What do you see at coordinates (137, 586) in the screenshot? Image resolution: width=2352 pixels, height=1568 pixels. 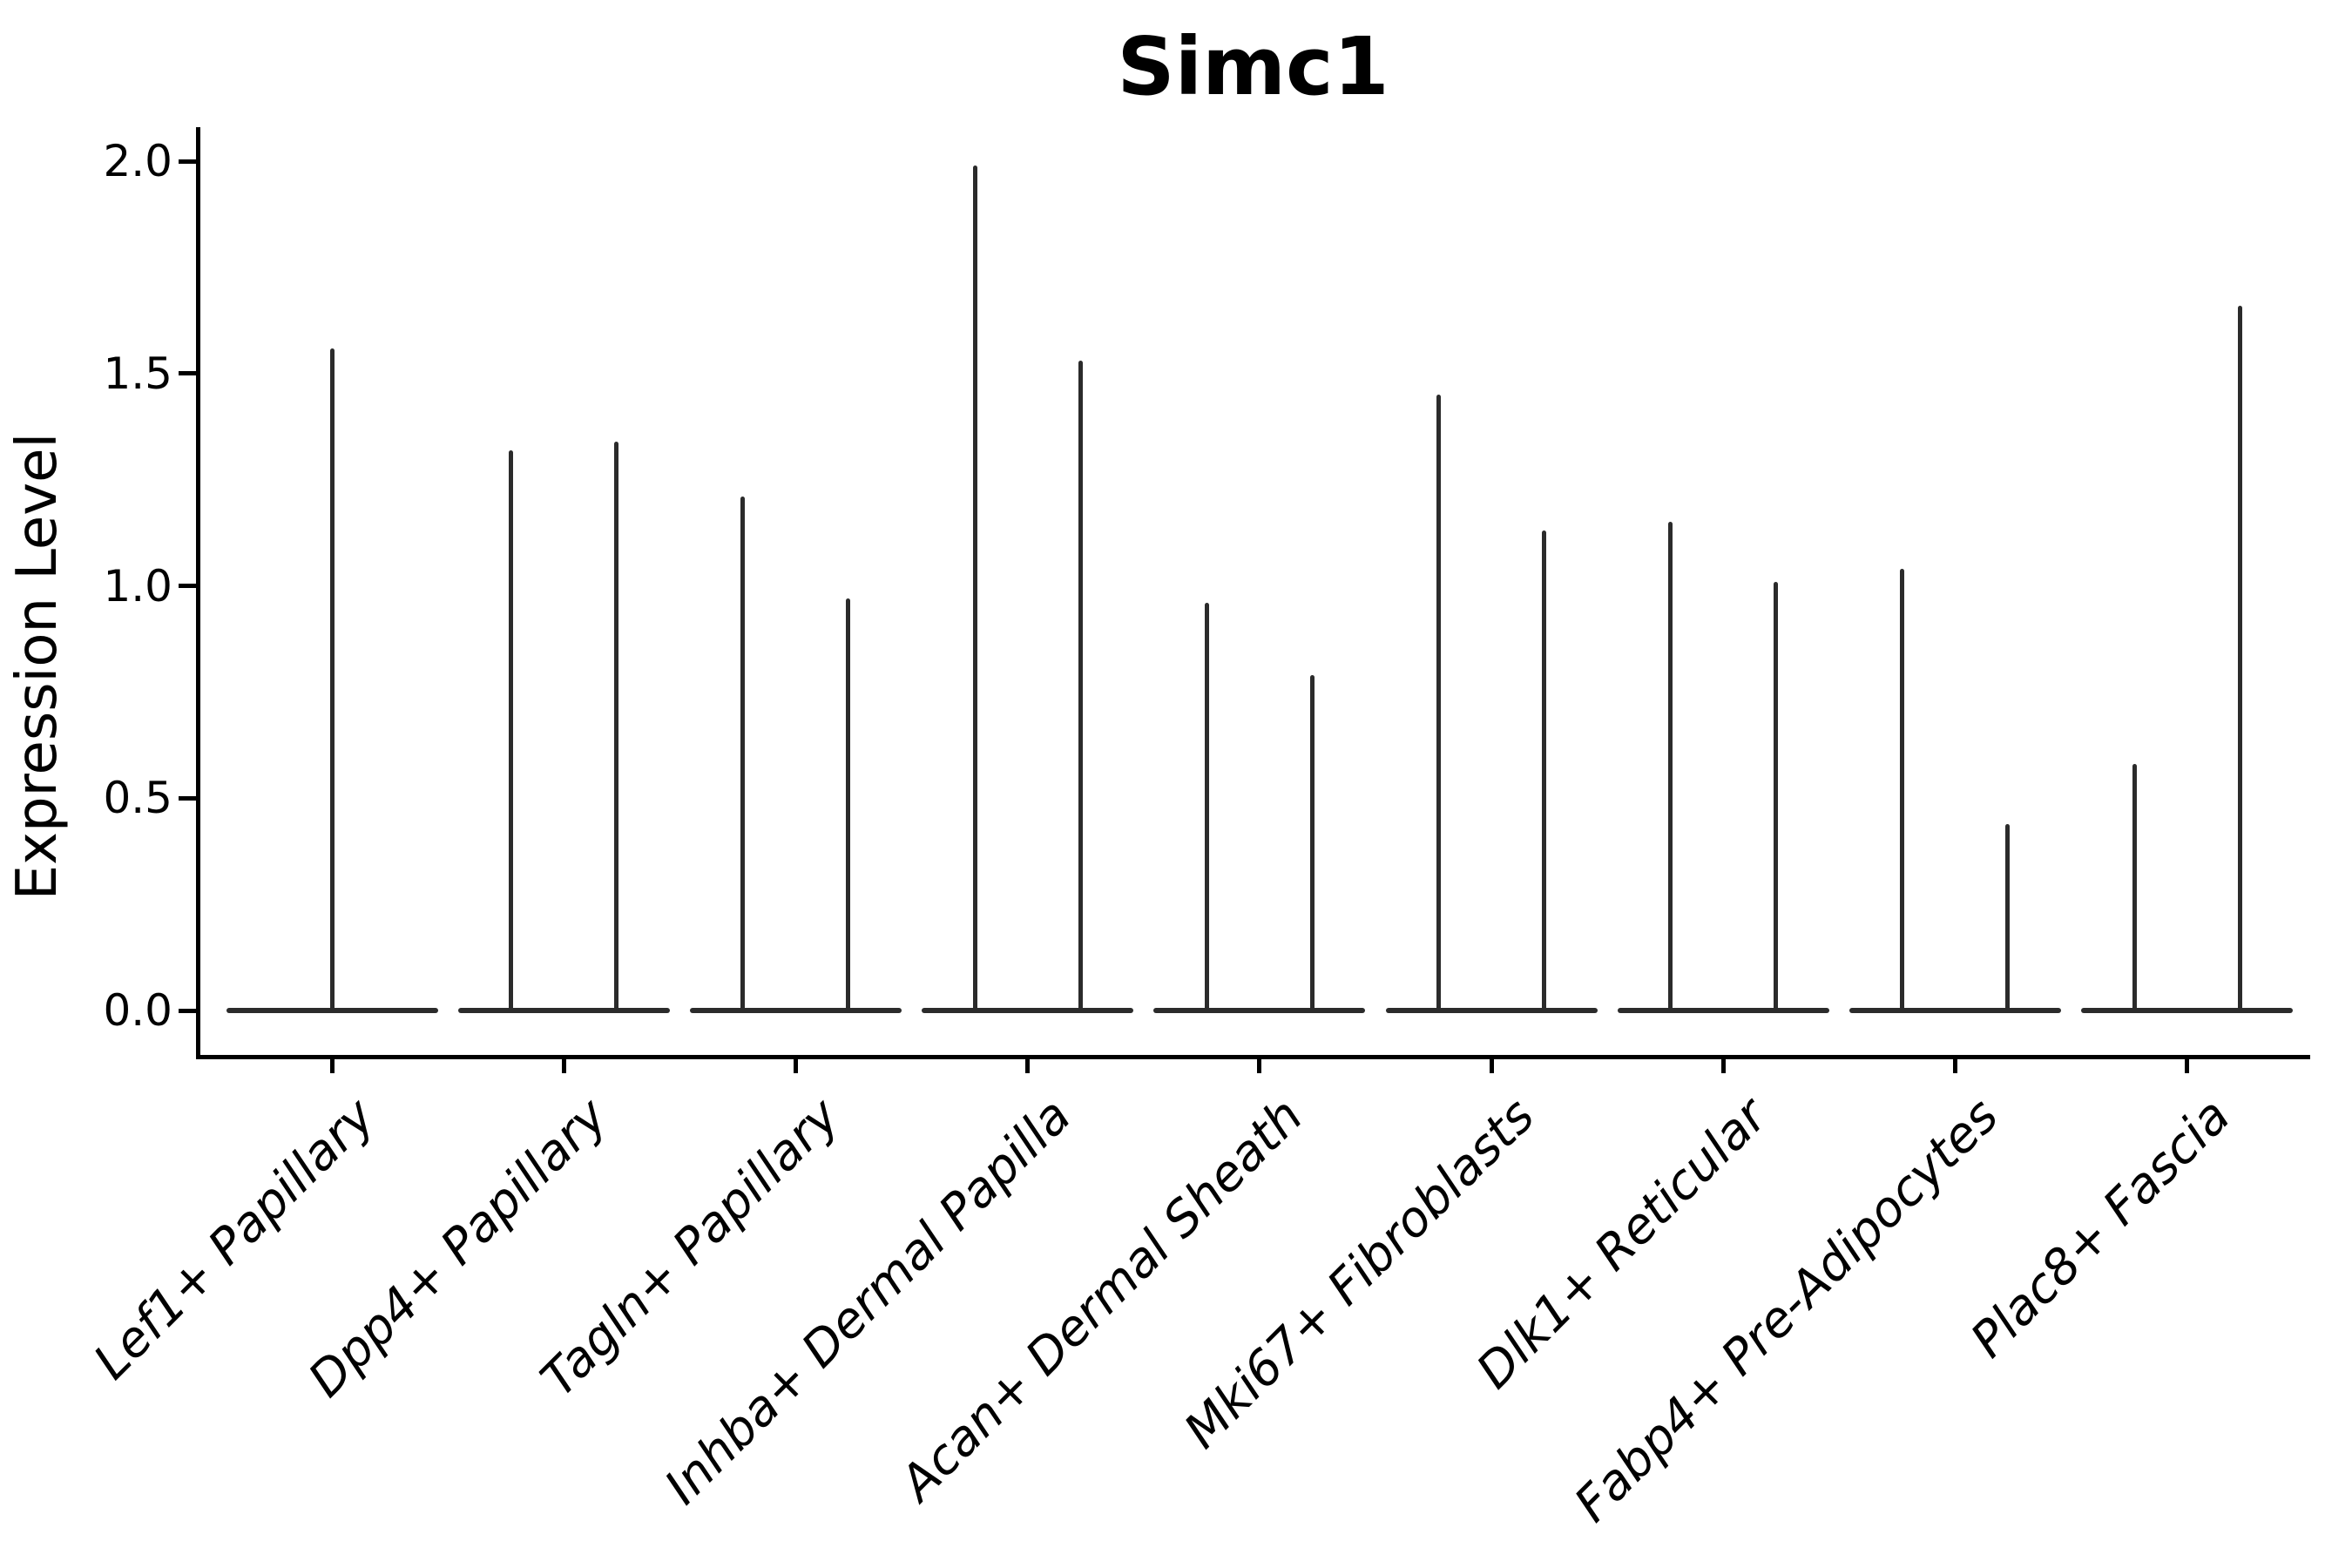 I see `y-tick-label: 1.0` at bounding box center [137, 586].